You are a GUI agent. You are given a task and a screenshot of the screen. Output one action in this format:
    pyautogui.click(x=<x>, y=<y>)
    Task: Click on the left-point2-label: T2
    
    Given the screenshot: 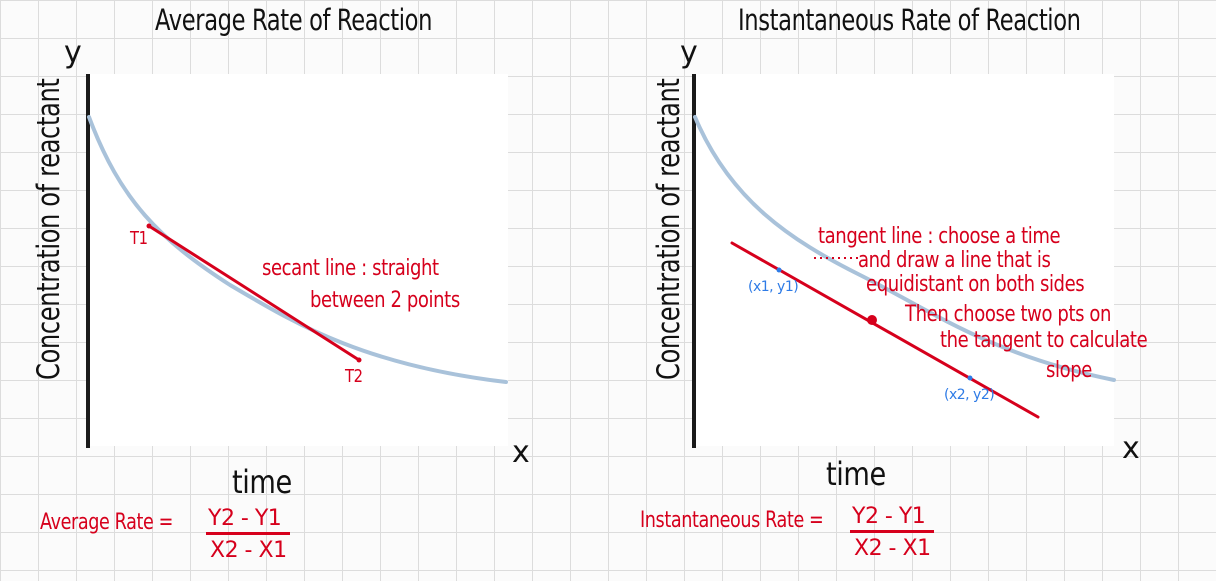 What is the action you would take?
    pyautogui.click(x=354, y=376)
    